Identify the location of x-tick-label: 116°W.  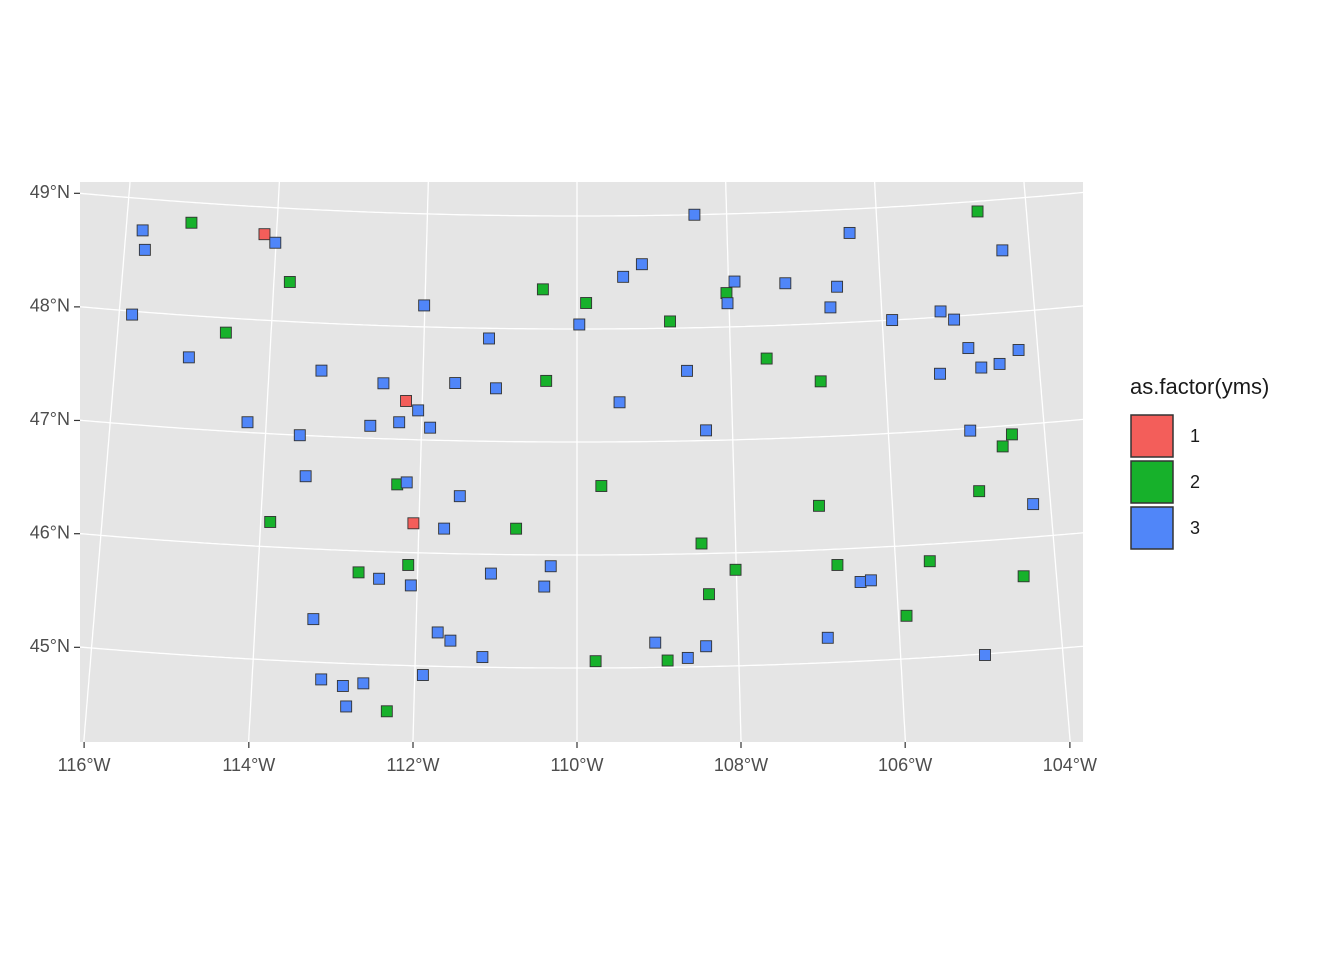
(84, 765).